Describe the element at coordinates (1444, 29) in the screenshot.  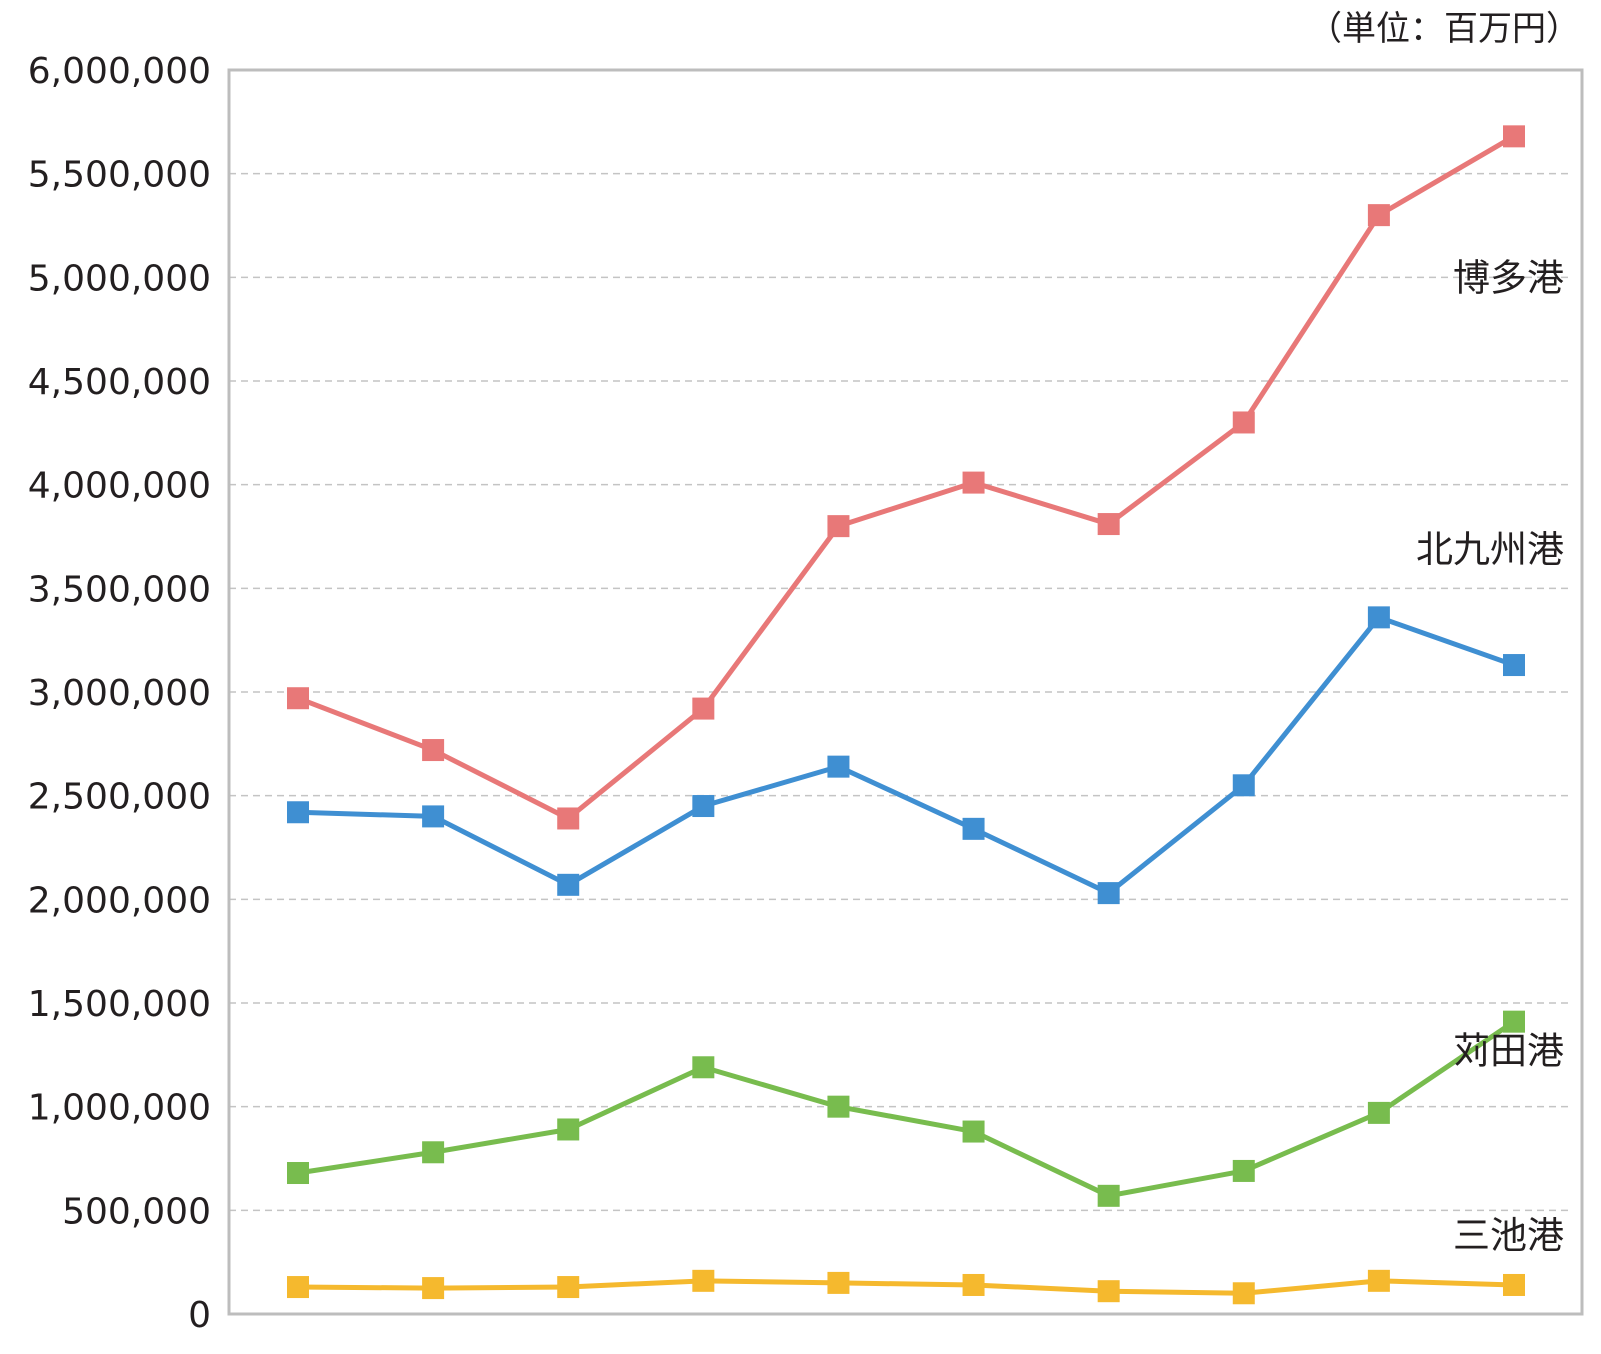
I see `unit-label: （単位：百万円）` at that location.